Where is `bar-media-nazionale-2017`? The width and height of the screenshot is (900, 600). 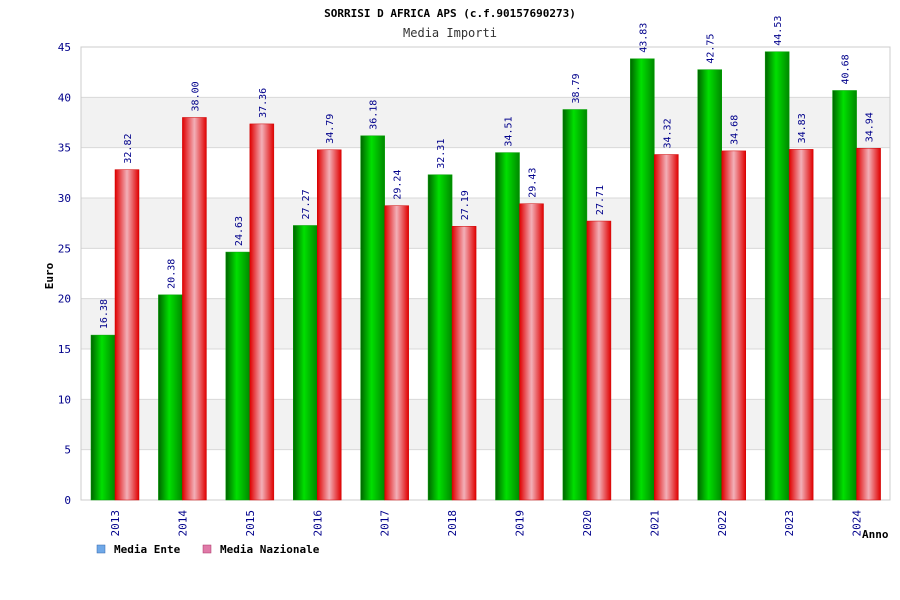
bar-media-nazionale-2017 is located at coordinates (396, 353).